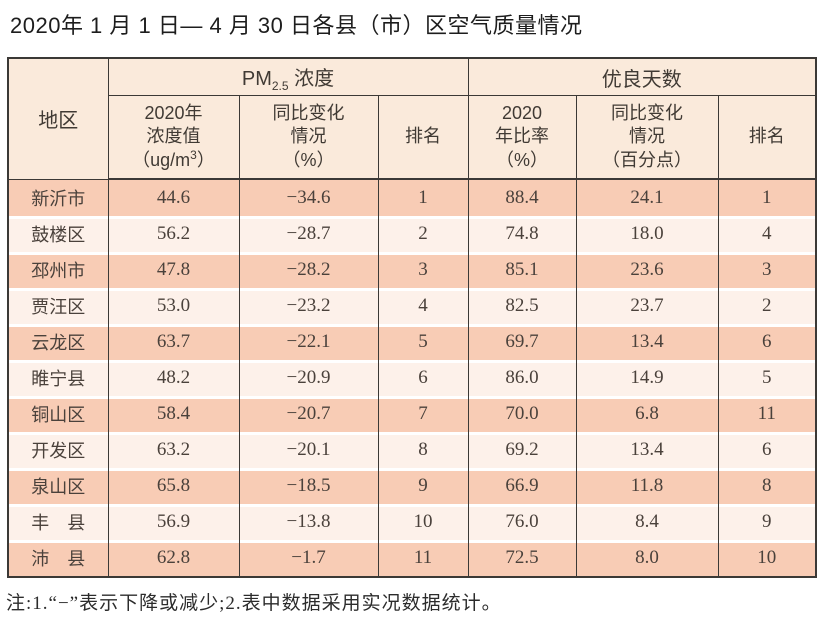 The width and height of the screenshot is (825, 620). What do you see at coordinates (311, 78) in the screenshot?
I see `pm25-label-suffix: 浓度` at bounding box center [311, 78].